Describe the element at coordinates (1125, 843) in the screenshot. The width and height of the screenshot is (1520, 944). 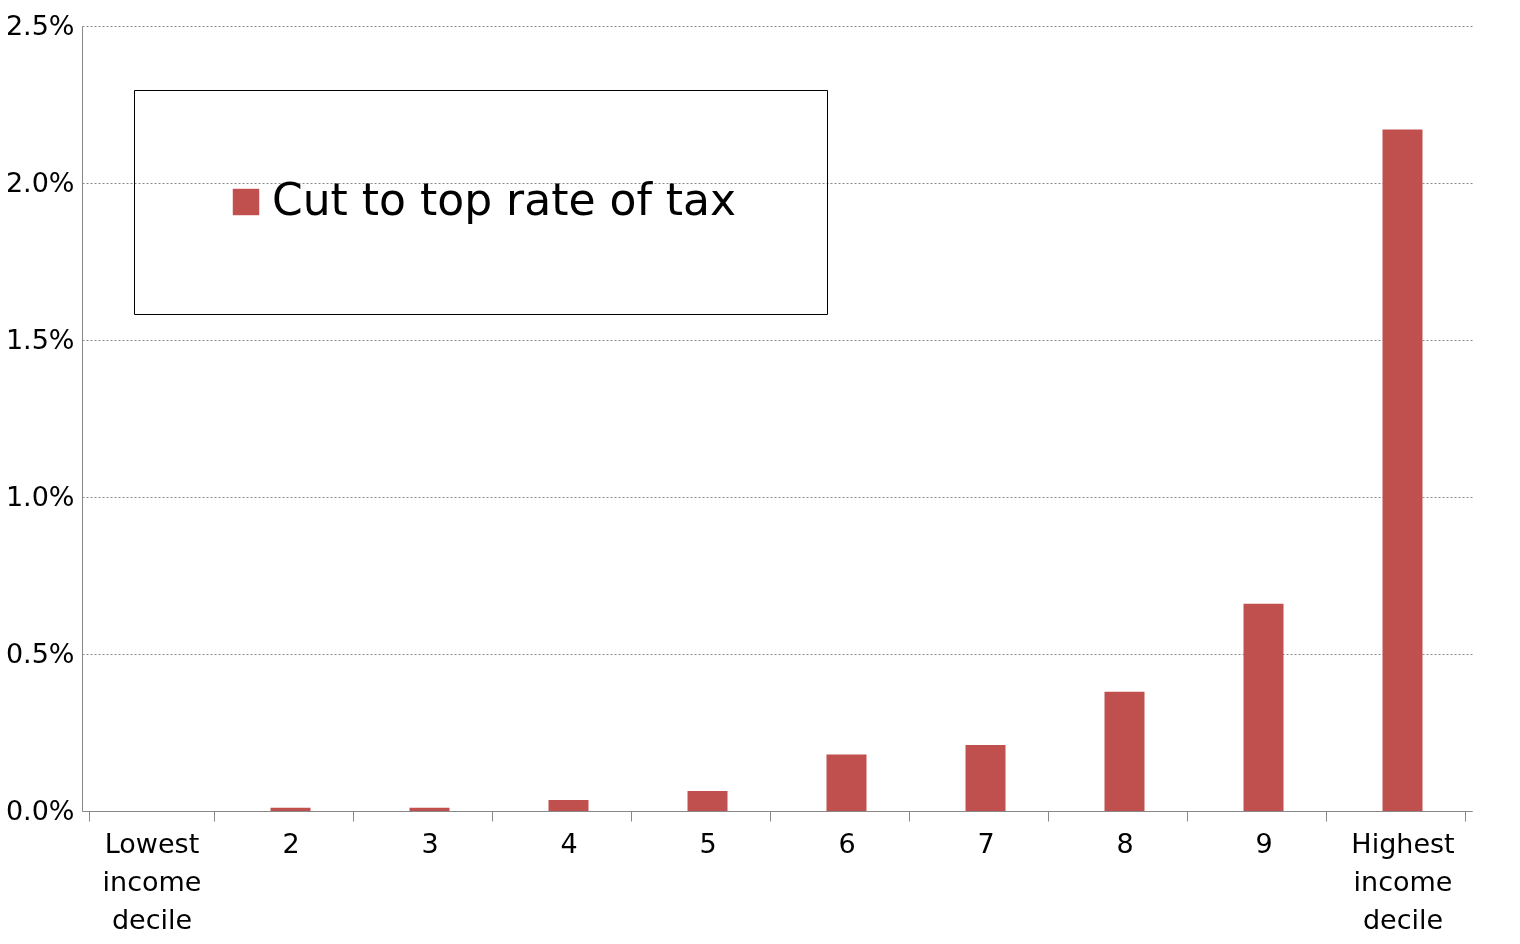
I see `x-tick-label: 8` at that location.